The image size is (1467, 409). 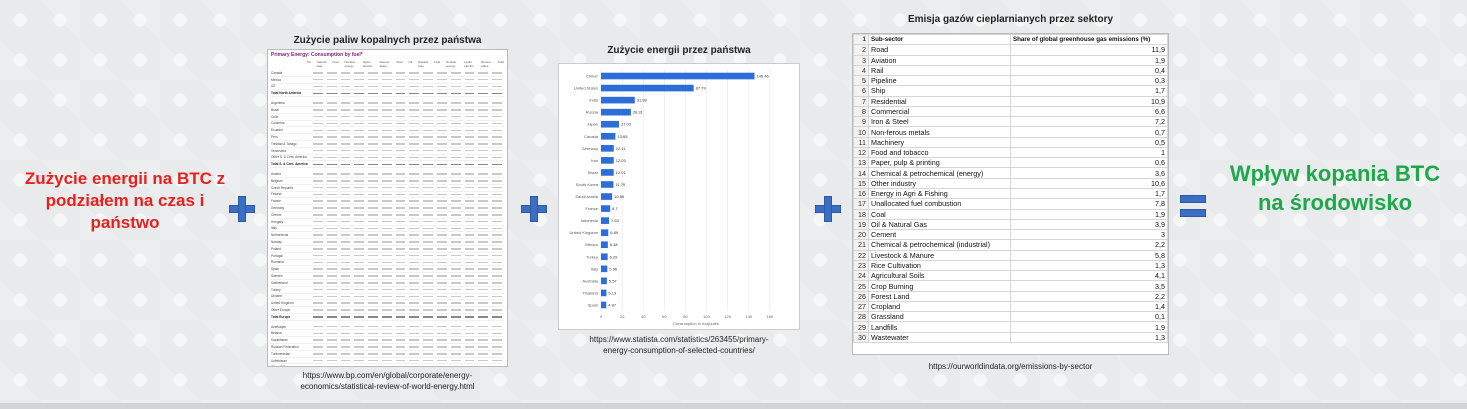 What do you see at coordinates (615, 220) in the screenshot?
I see `value-label: 7.63` at bounding box center [615, 220].